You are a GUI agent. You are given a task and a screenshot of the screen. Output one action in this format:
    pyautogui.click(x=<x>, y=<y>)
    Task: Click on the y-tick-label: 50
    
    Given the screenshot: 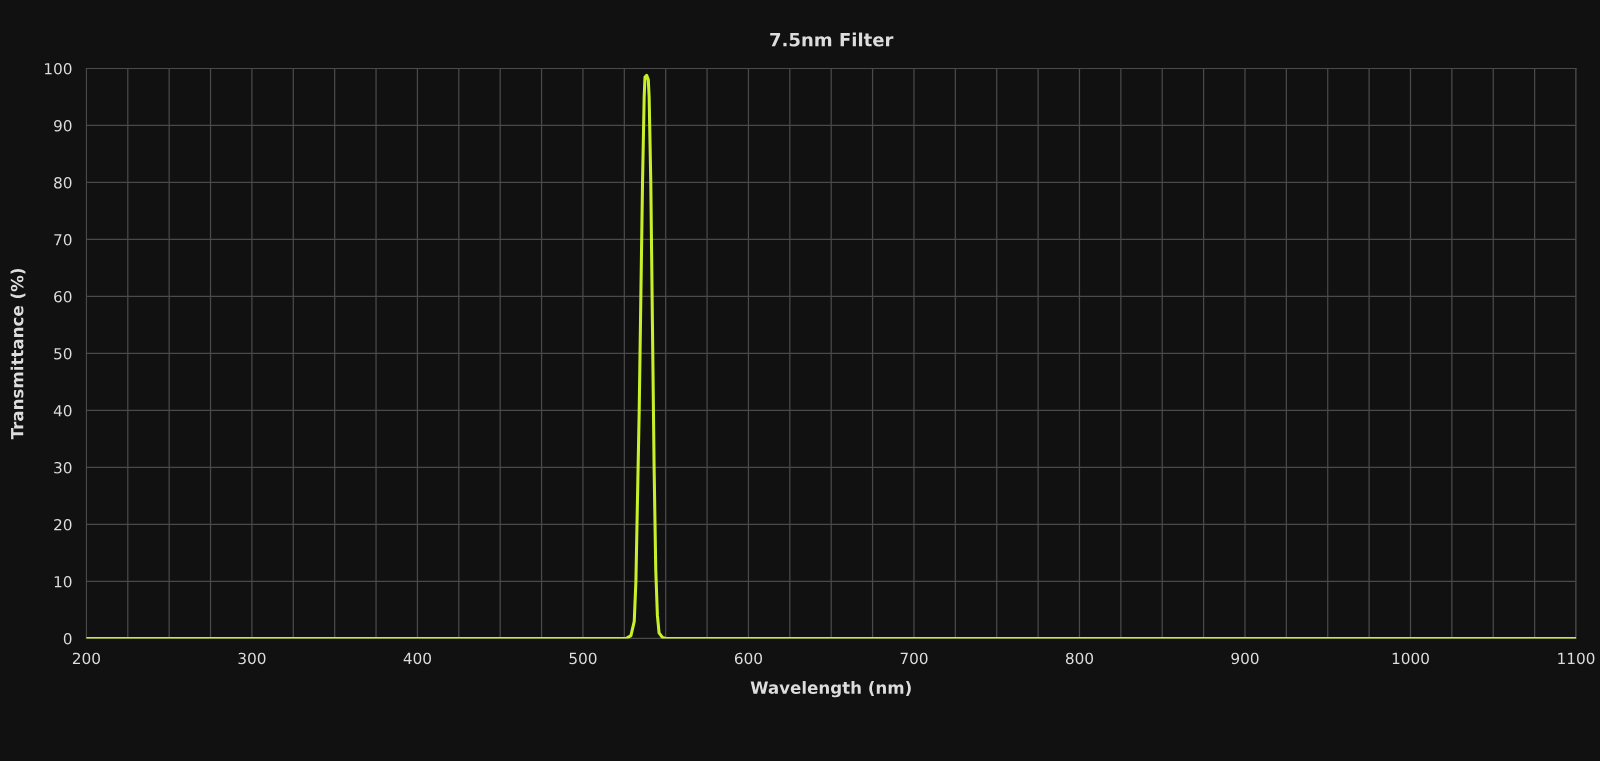 What is the action you would take?
    pyautogui.click(x=63, y=353)
    